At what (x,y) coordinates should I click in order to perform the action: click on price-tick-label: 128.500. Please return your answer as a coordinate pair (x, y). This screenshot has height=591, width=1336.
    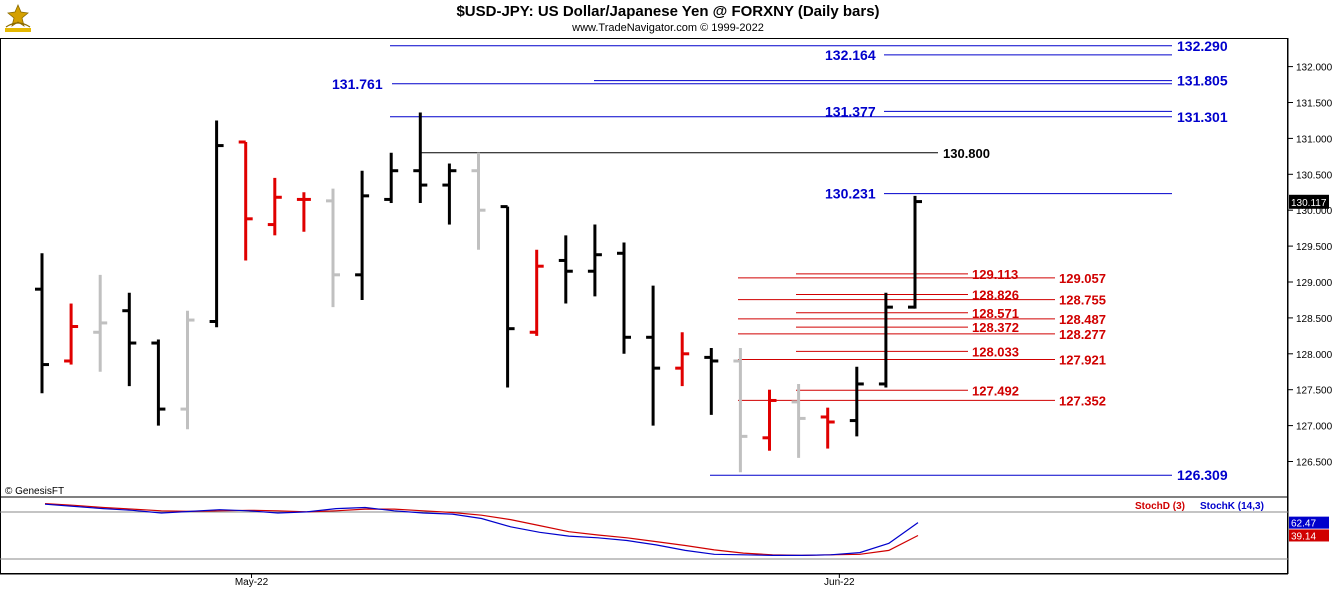
    Looking at the image, I should click on (1314, 319).